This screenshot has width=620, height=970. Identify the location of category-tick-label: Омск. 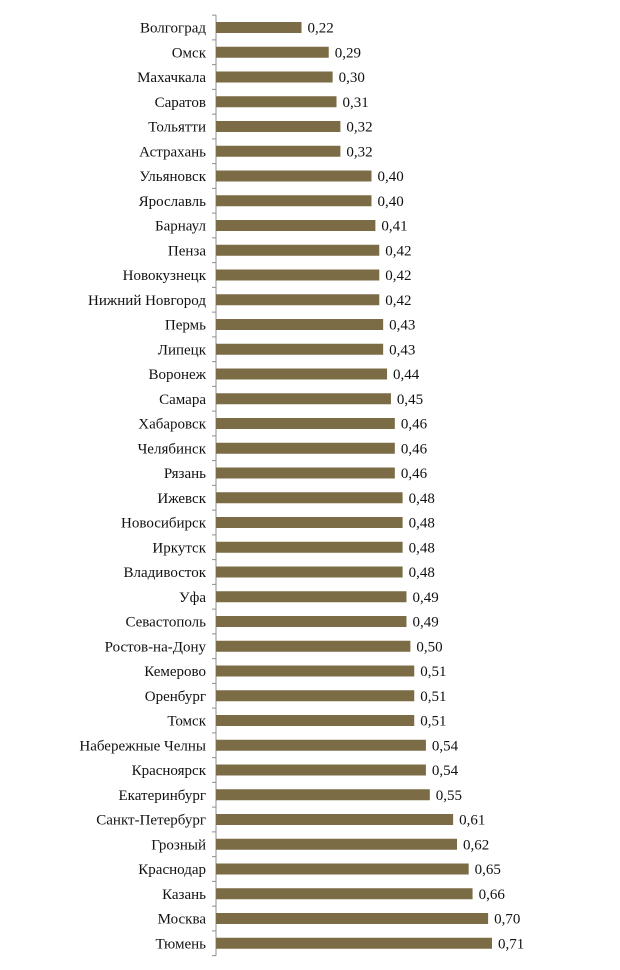
(189, 53).